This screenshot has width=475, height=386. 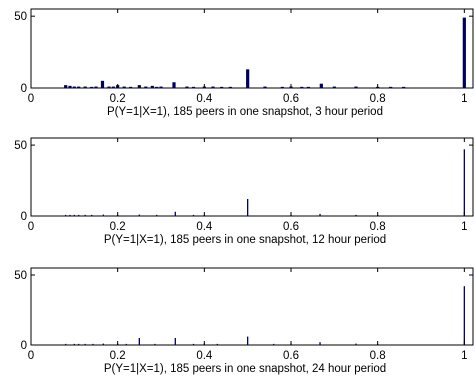 I want to click on x-tick-label-p2-2: 0.4, so click(x=204, y=227).